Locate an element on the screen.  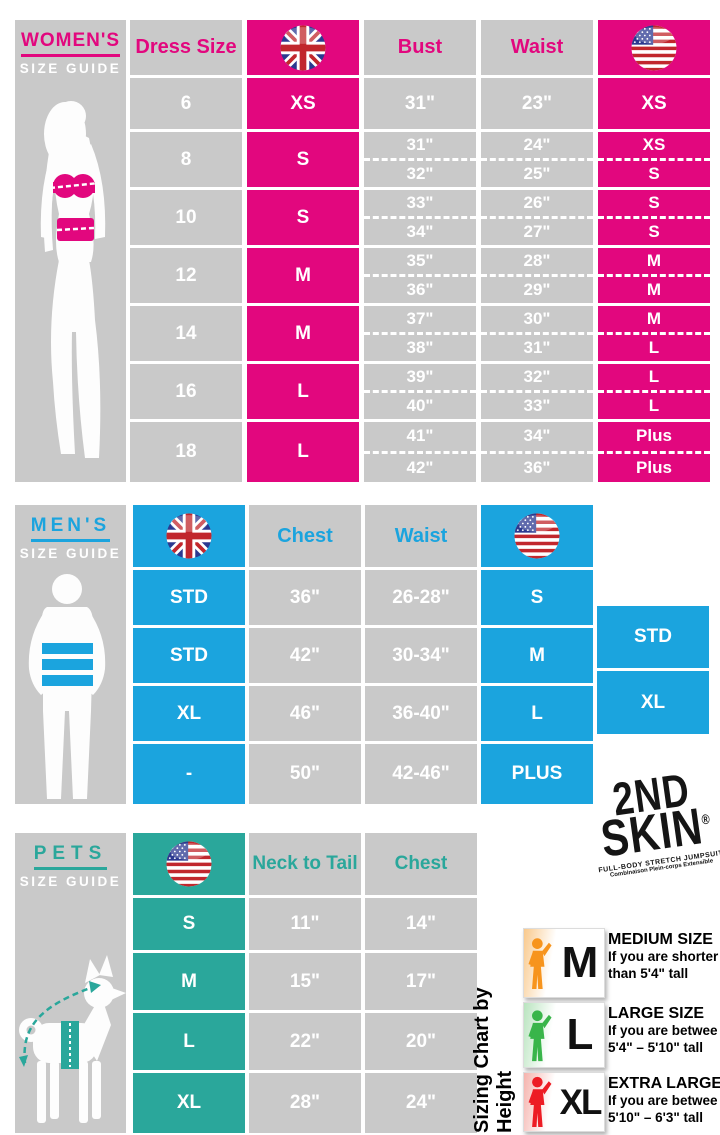
waist-value: 32" is located at coordinates (537, 376).